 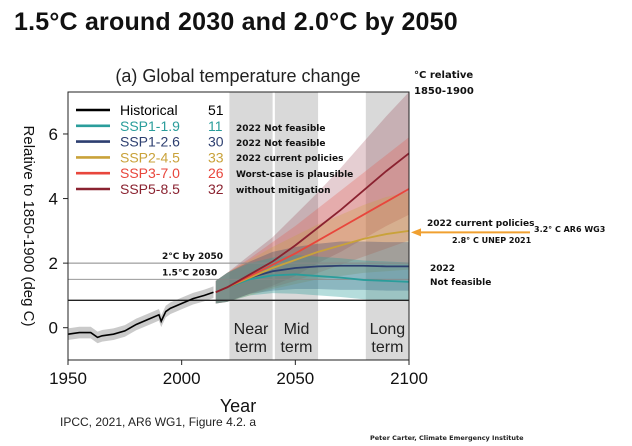 I want to click on reference-label: 1.5°C 2030, so click(x=189, y=273).